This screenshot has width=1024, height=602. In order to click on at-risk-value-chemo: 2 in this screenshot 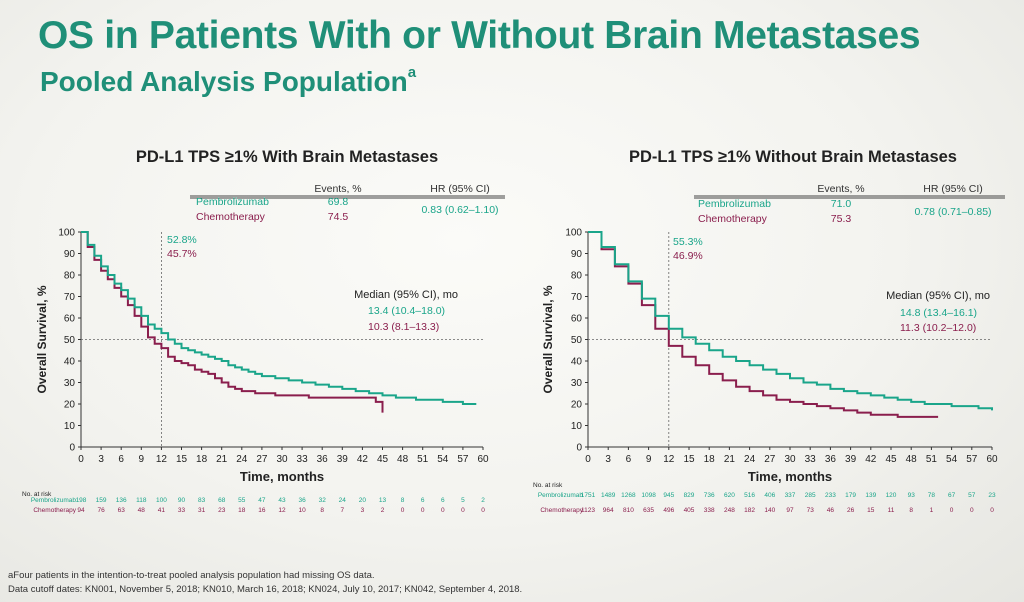, I will do `click(383, 510)`.